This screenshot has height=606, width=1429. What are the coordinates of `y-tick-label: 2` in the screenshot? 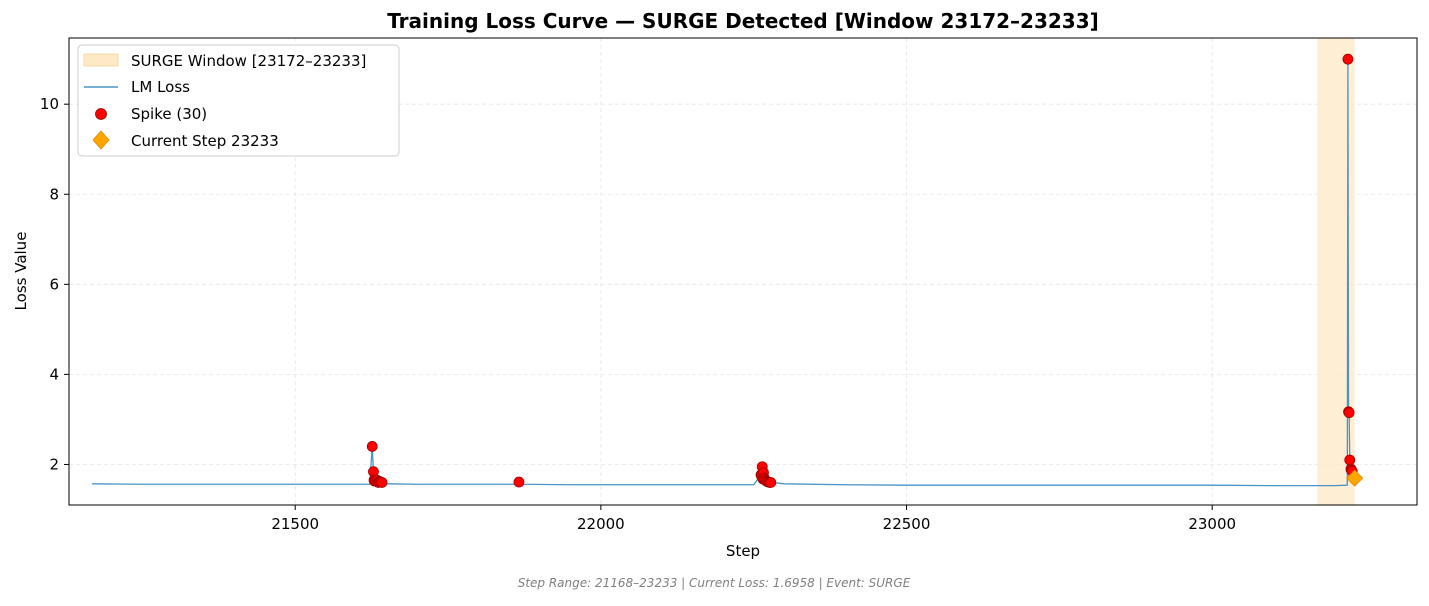 It's located at (54, 464).